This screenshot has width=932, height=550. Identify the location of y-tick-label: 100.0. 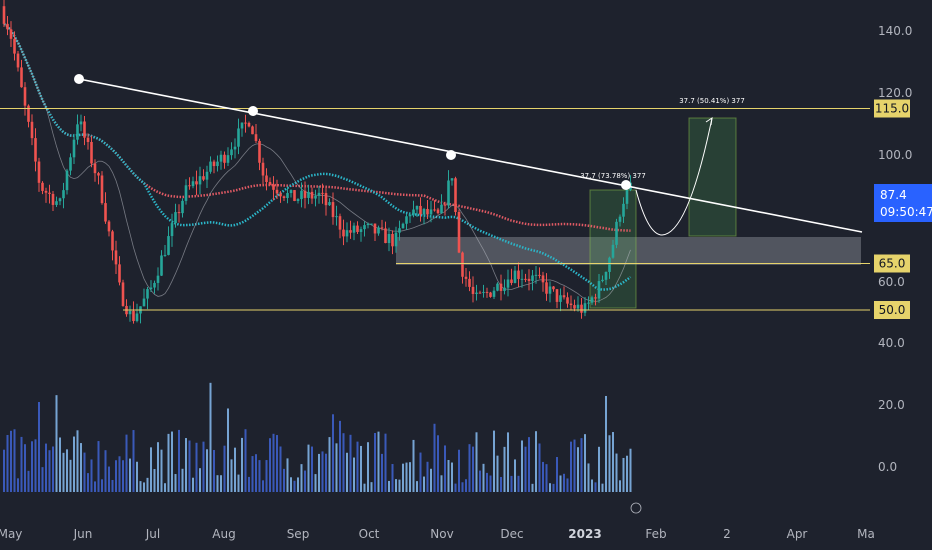
(895, 155).